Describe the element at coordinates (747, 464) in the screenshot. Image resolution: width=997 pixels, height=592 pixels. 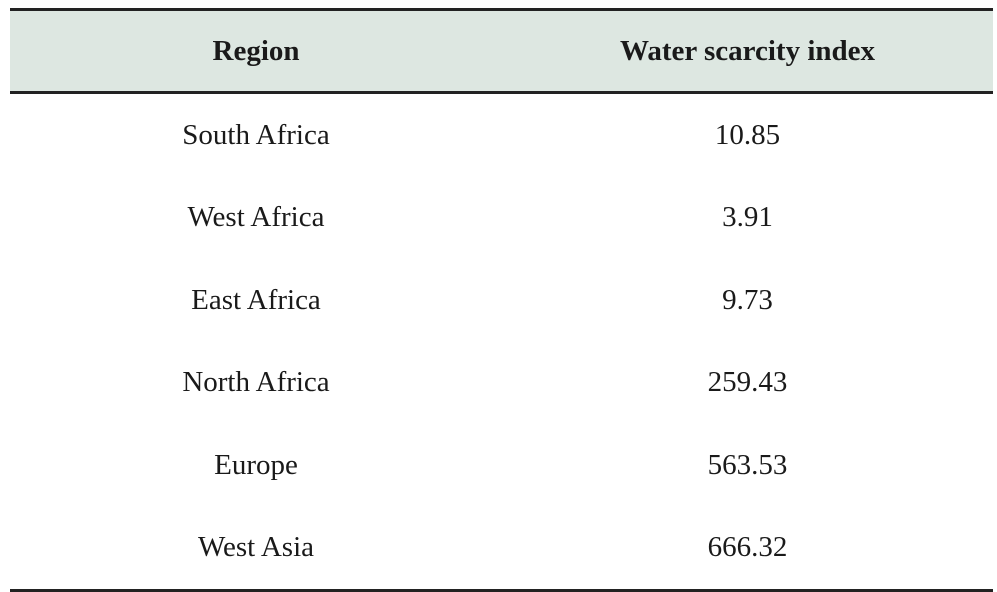
I see `value-cell: 563.53` at that location.